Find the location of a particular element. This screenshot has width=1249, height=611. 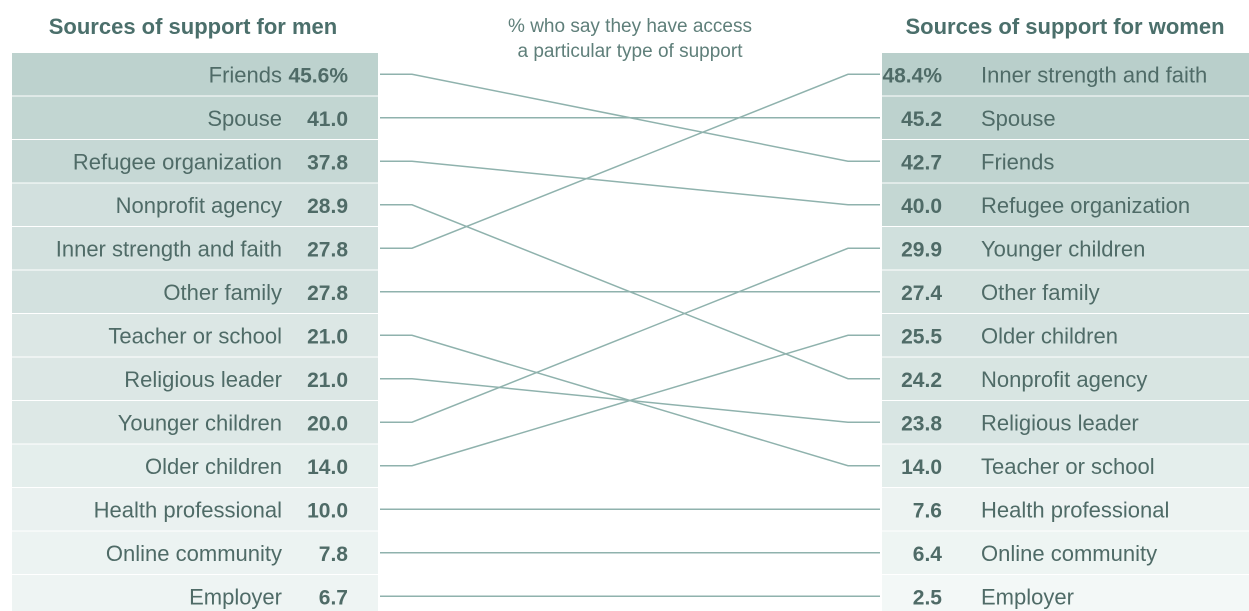

men-row-bg-nonprofit-agency is located at coordinates (195, 204).